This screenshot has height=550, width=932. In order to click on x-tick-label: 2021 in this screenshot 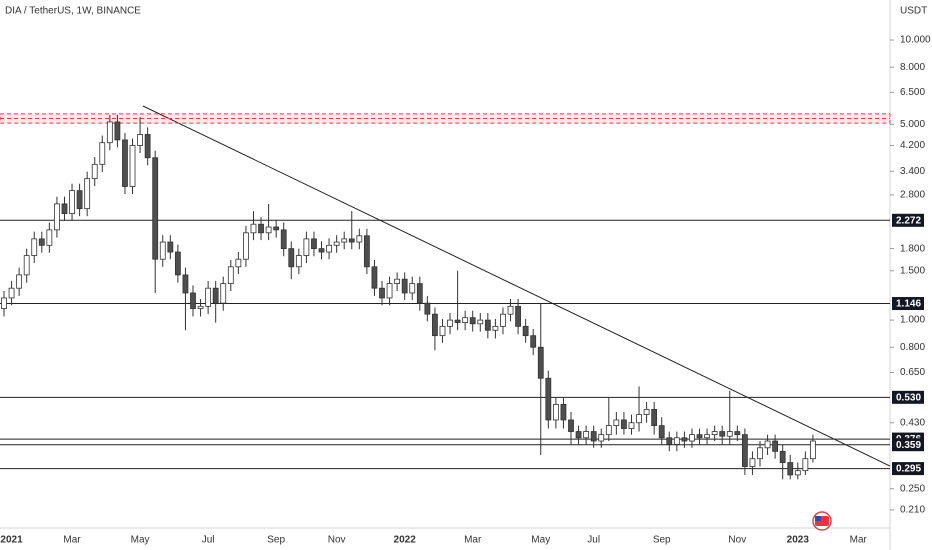, I will do `click(11, 540)`.